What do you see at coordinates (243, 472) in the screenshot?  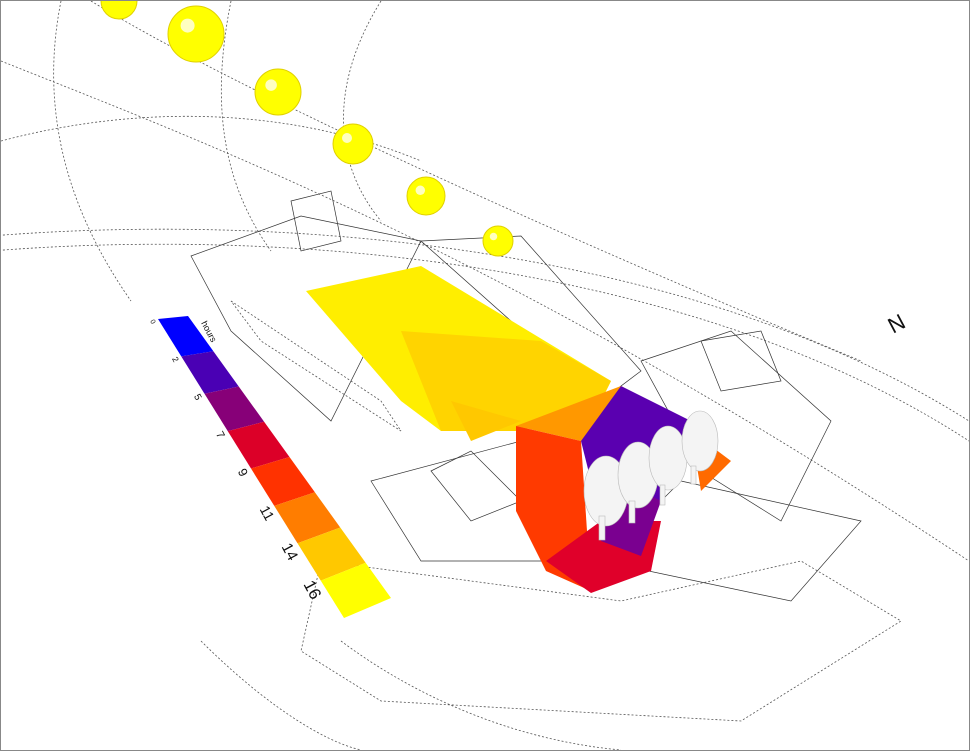 I see `legend-label: 9` at bounding box center [243, 472].